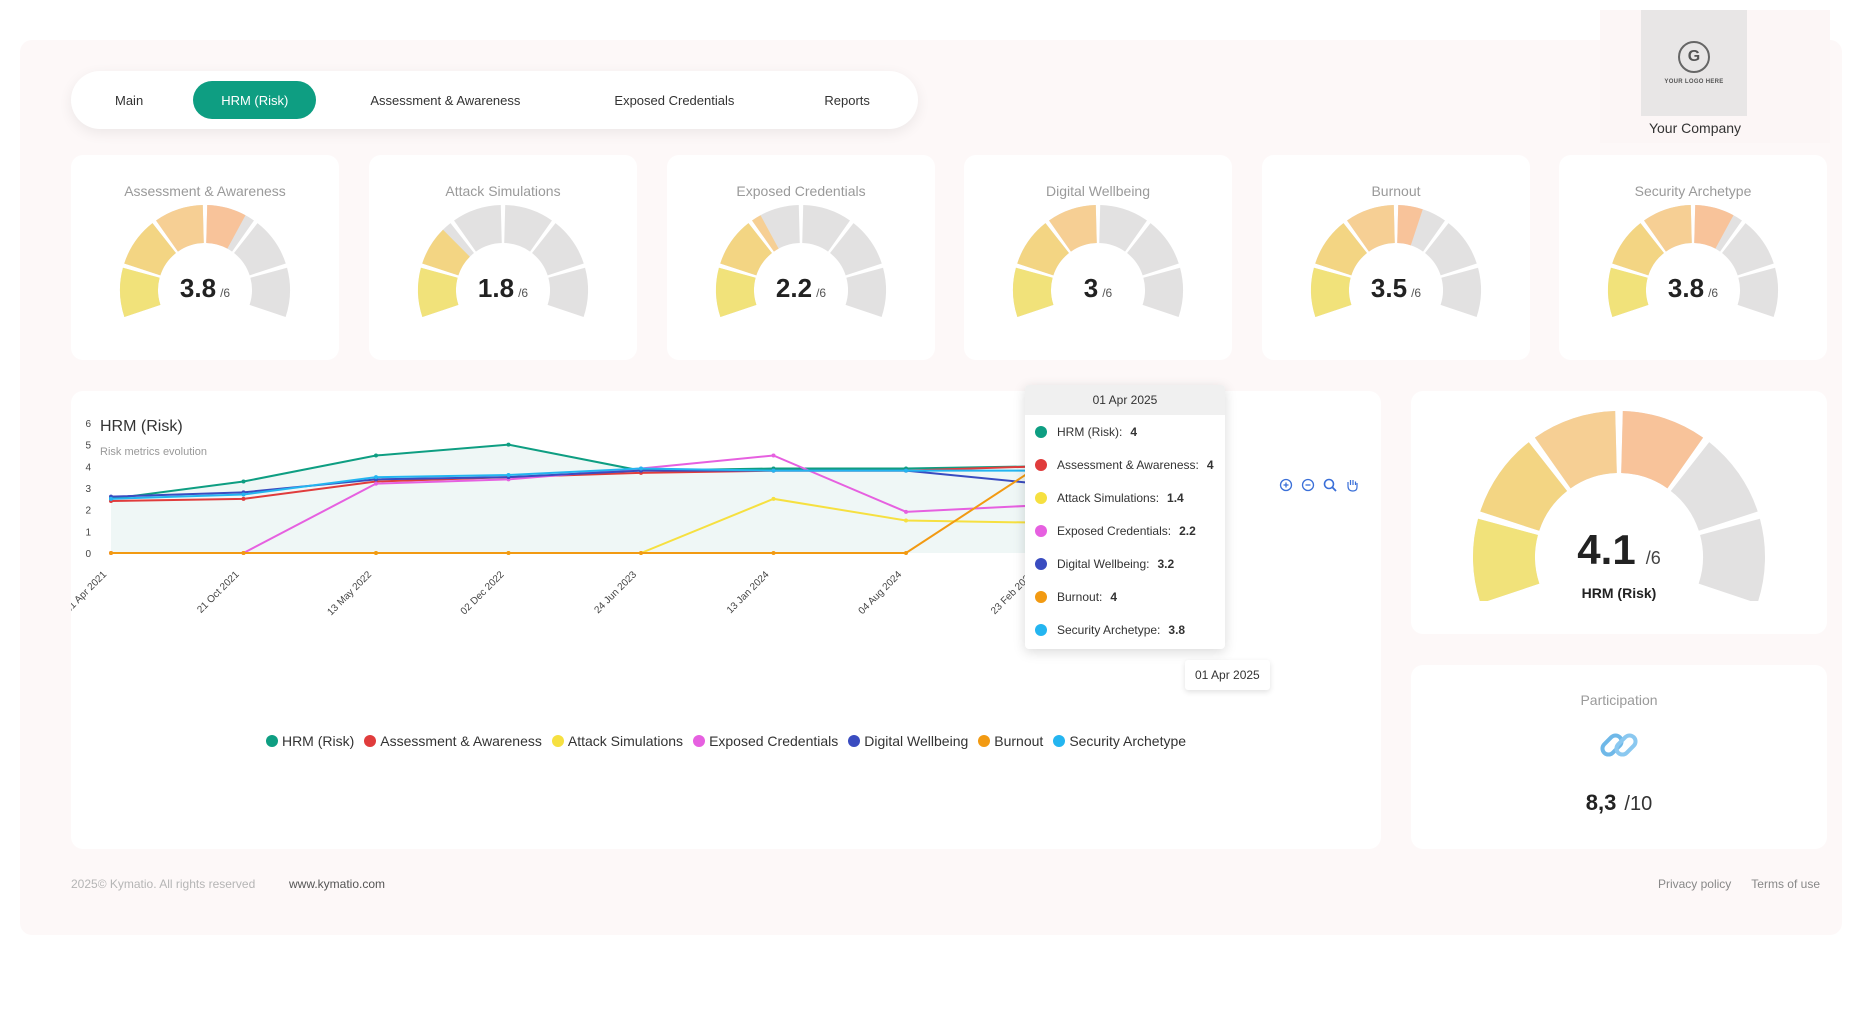 Image resolution: width=1862 pixels, height=1017 pixels. What do you see at coordinates (1125, 596) in the screenshot?
I see `tooltip-row: Burnout: 4` at bounding box center [1125, 596].